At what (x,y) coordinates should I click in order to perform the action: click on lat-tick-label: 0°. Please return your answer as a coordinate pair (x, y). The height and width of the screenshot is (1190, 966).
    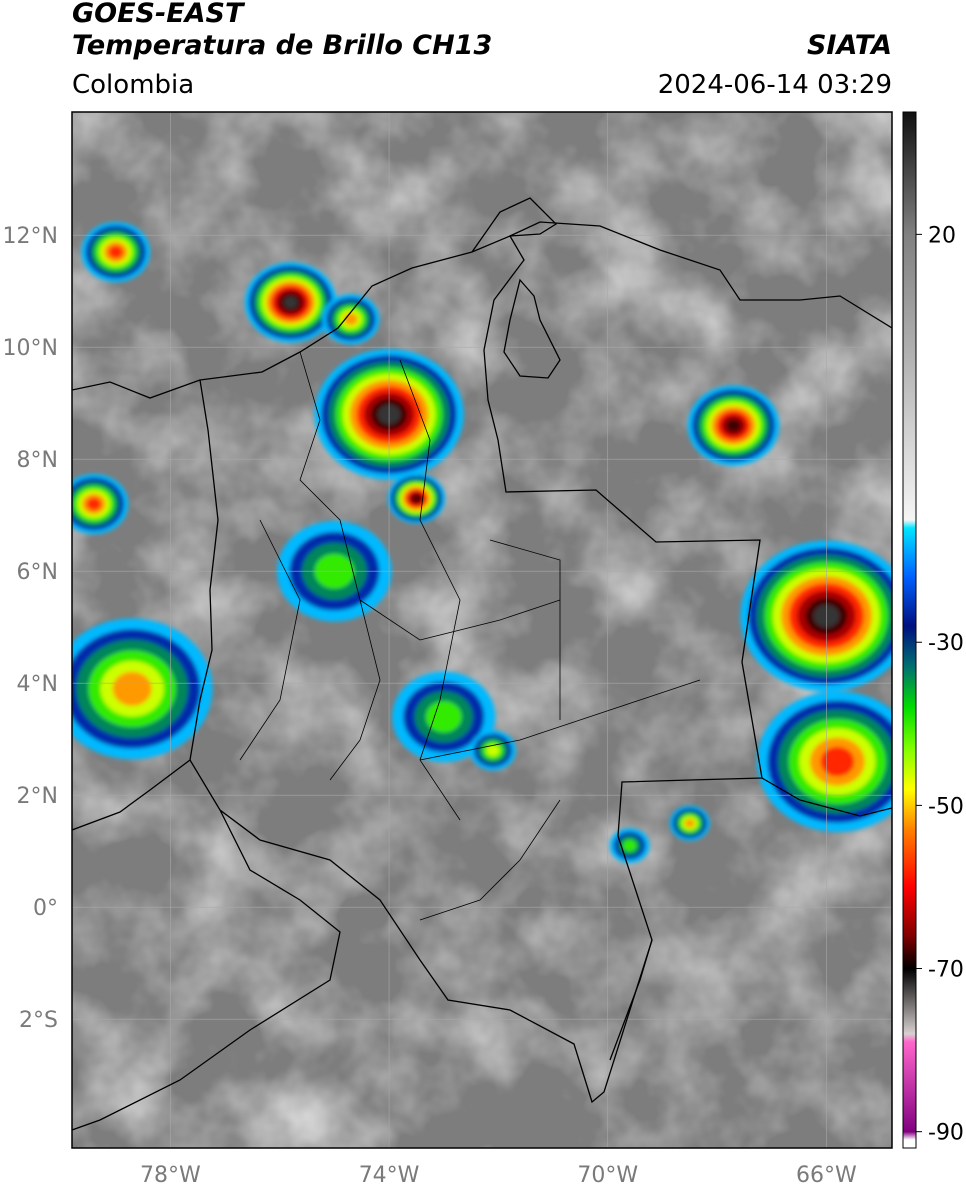
    Looking at the image, I should click on (45, 908).